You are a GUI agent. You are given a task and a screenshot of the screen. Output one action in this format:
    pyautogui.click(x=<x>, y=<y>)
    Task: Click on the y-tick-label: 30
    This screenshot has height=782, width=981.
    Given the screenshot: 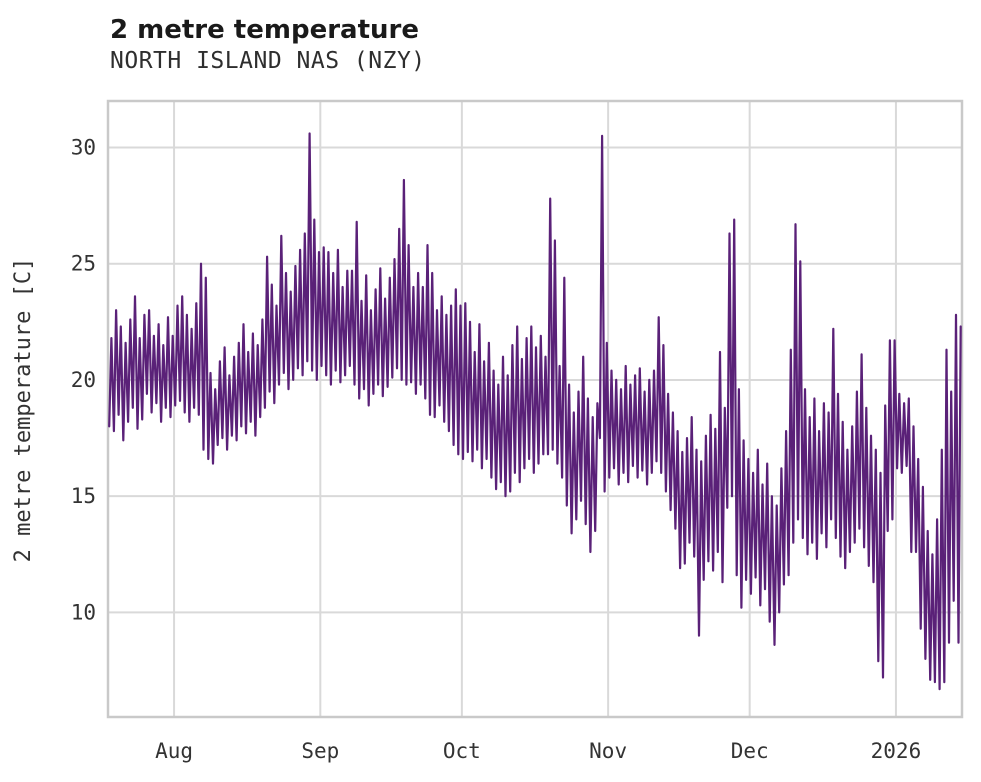 What is the action you would take?
    pyautogui.click(x=83, y=147)
    